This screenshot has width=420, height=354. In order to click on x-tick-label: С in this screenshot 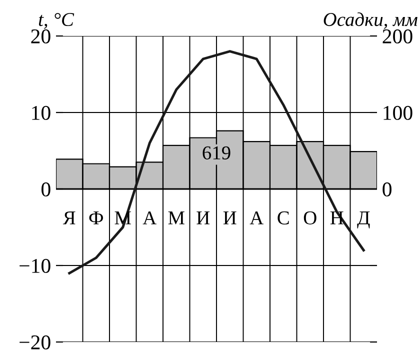, I will do `click(283, 217)`.